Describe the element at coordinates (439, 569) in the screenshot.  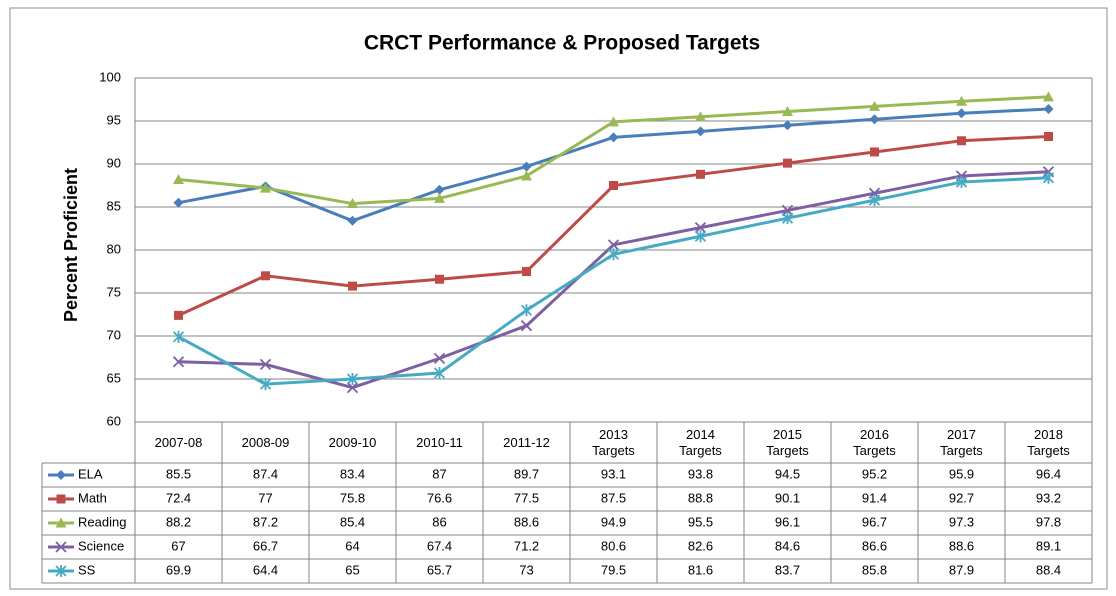
I see `table-value: 65.7` at that location.